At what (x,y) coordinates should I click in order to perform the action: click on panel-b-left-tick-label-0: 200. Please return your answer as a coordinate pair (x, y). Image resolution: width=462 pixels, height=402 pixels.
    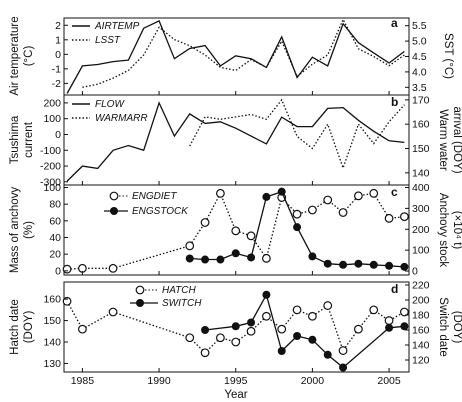
    Looking at the image, I should click on (52, 103).